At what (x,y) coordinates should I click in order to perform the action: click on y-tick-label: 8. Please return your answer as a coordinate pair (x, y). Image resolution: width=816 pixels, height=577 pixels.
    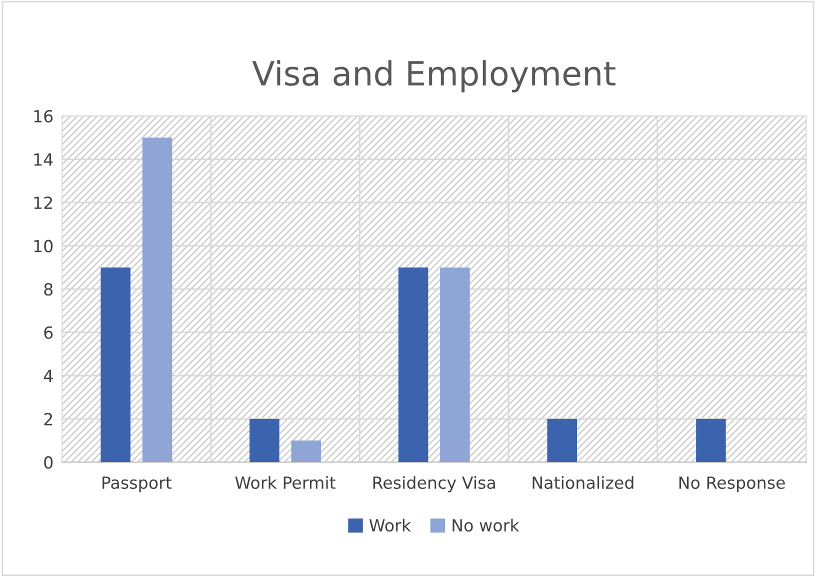
    Looking at the image, I should click on (48, 289).